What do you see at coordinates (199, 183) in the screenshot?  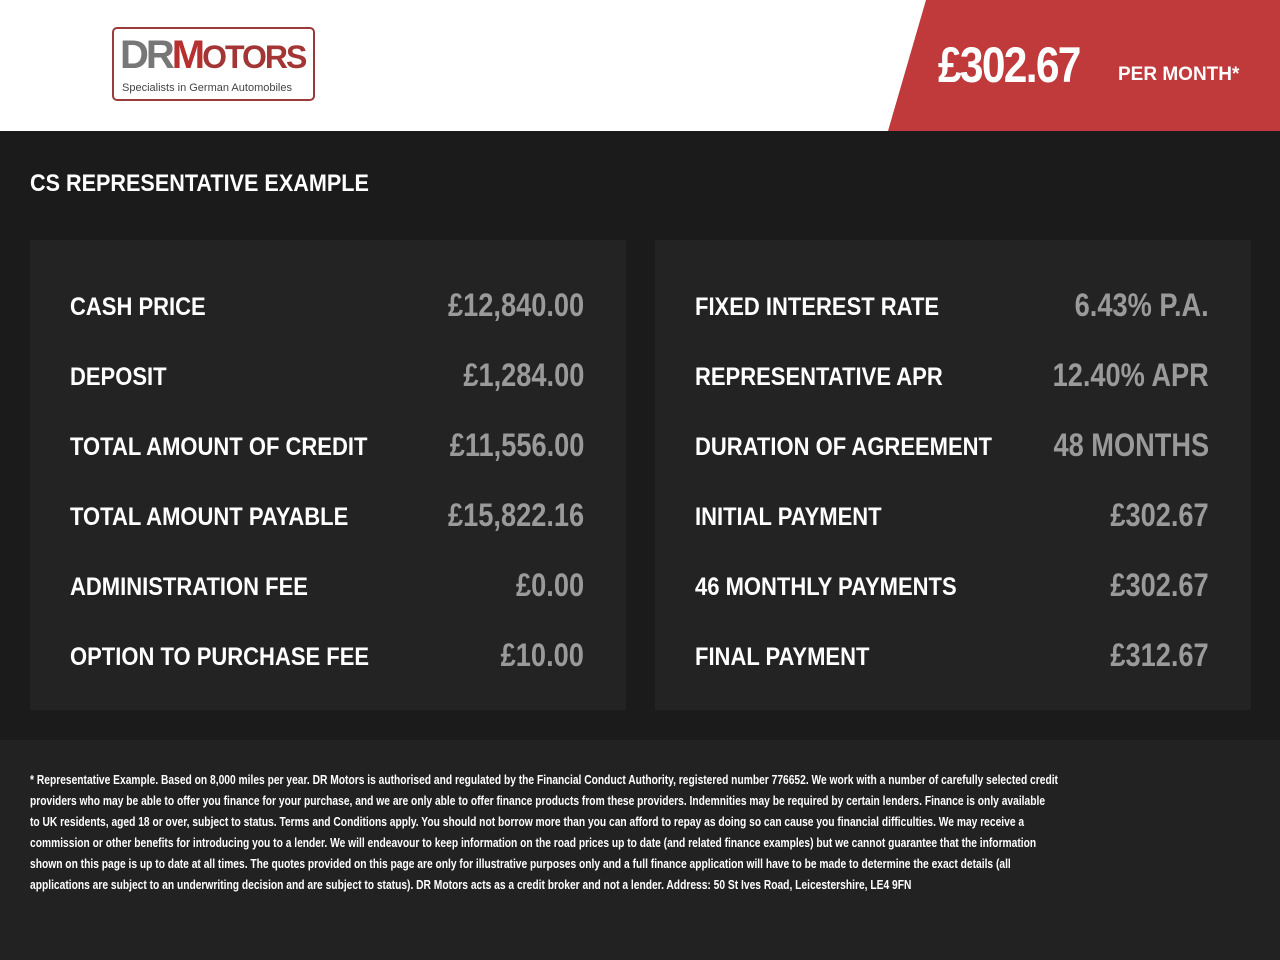 I see `section-title: CS REPRESENTATIVE EXAMPLE` at bounding box center [199, 183].